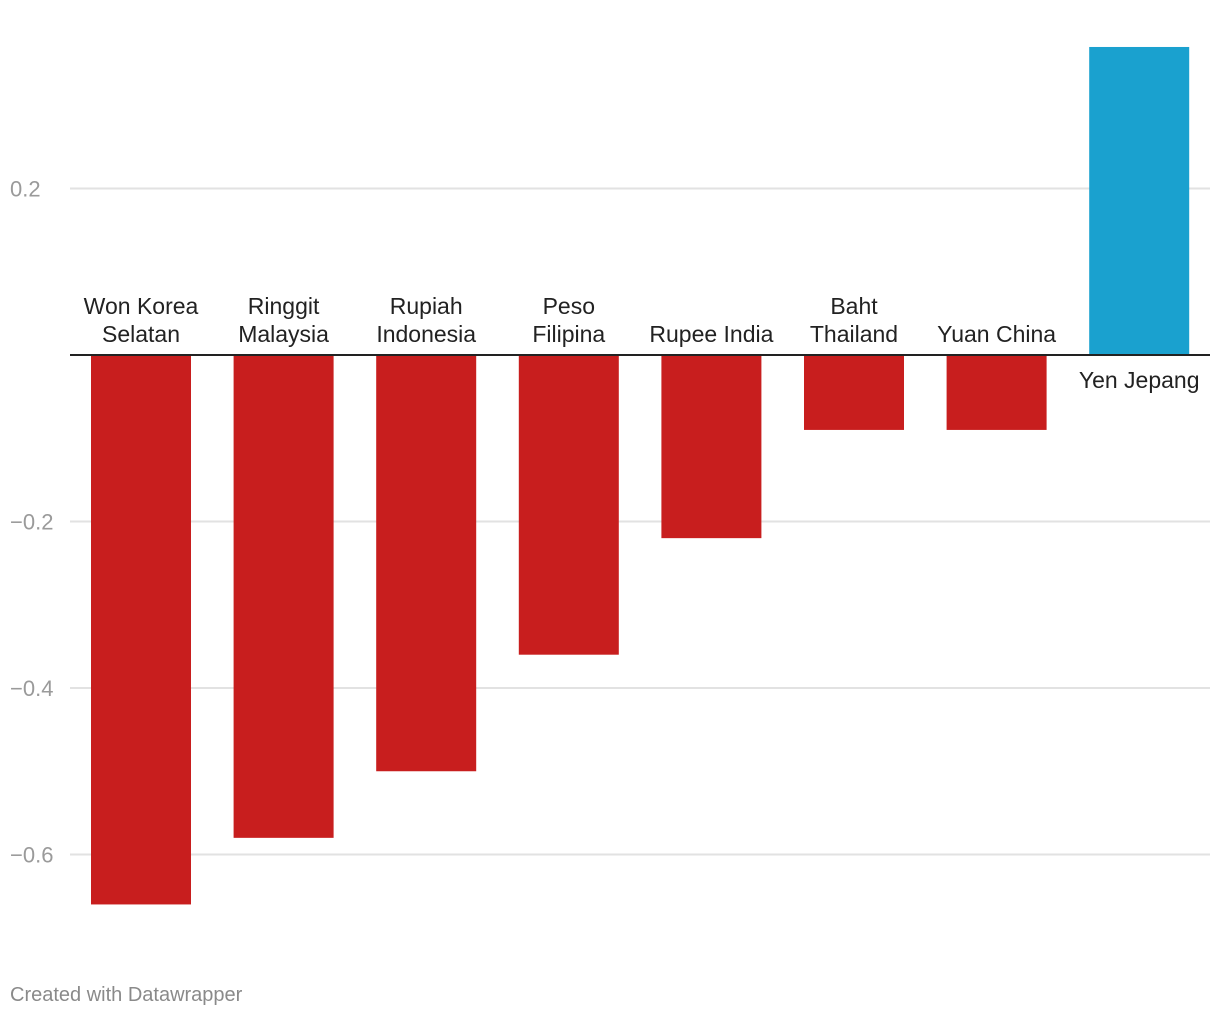  I want to click on category-label: Malaysia, so click(283, 334).